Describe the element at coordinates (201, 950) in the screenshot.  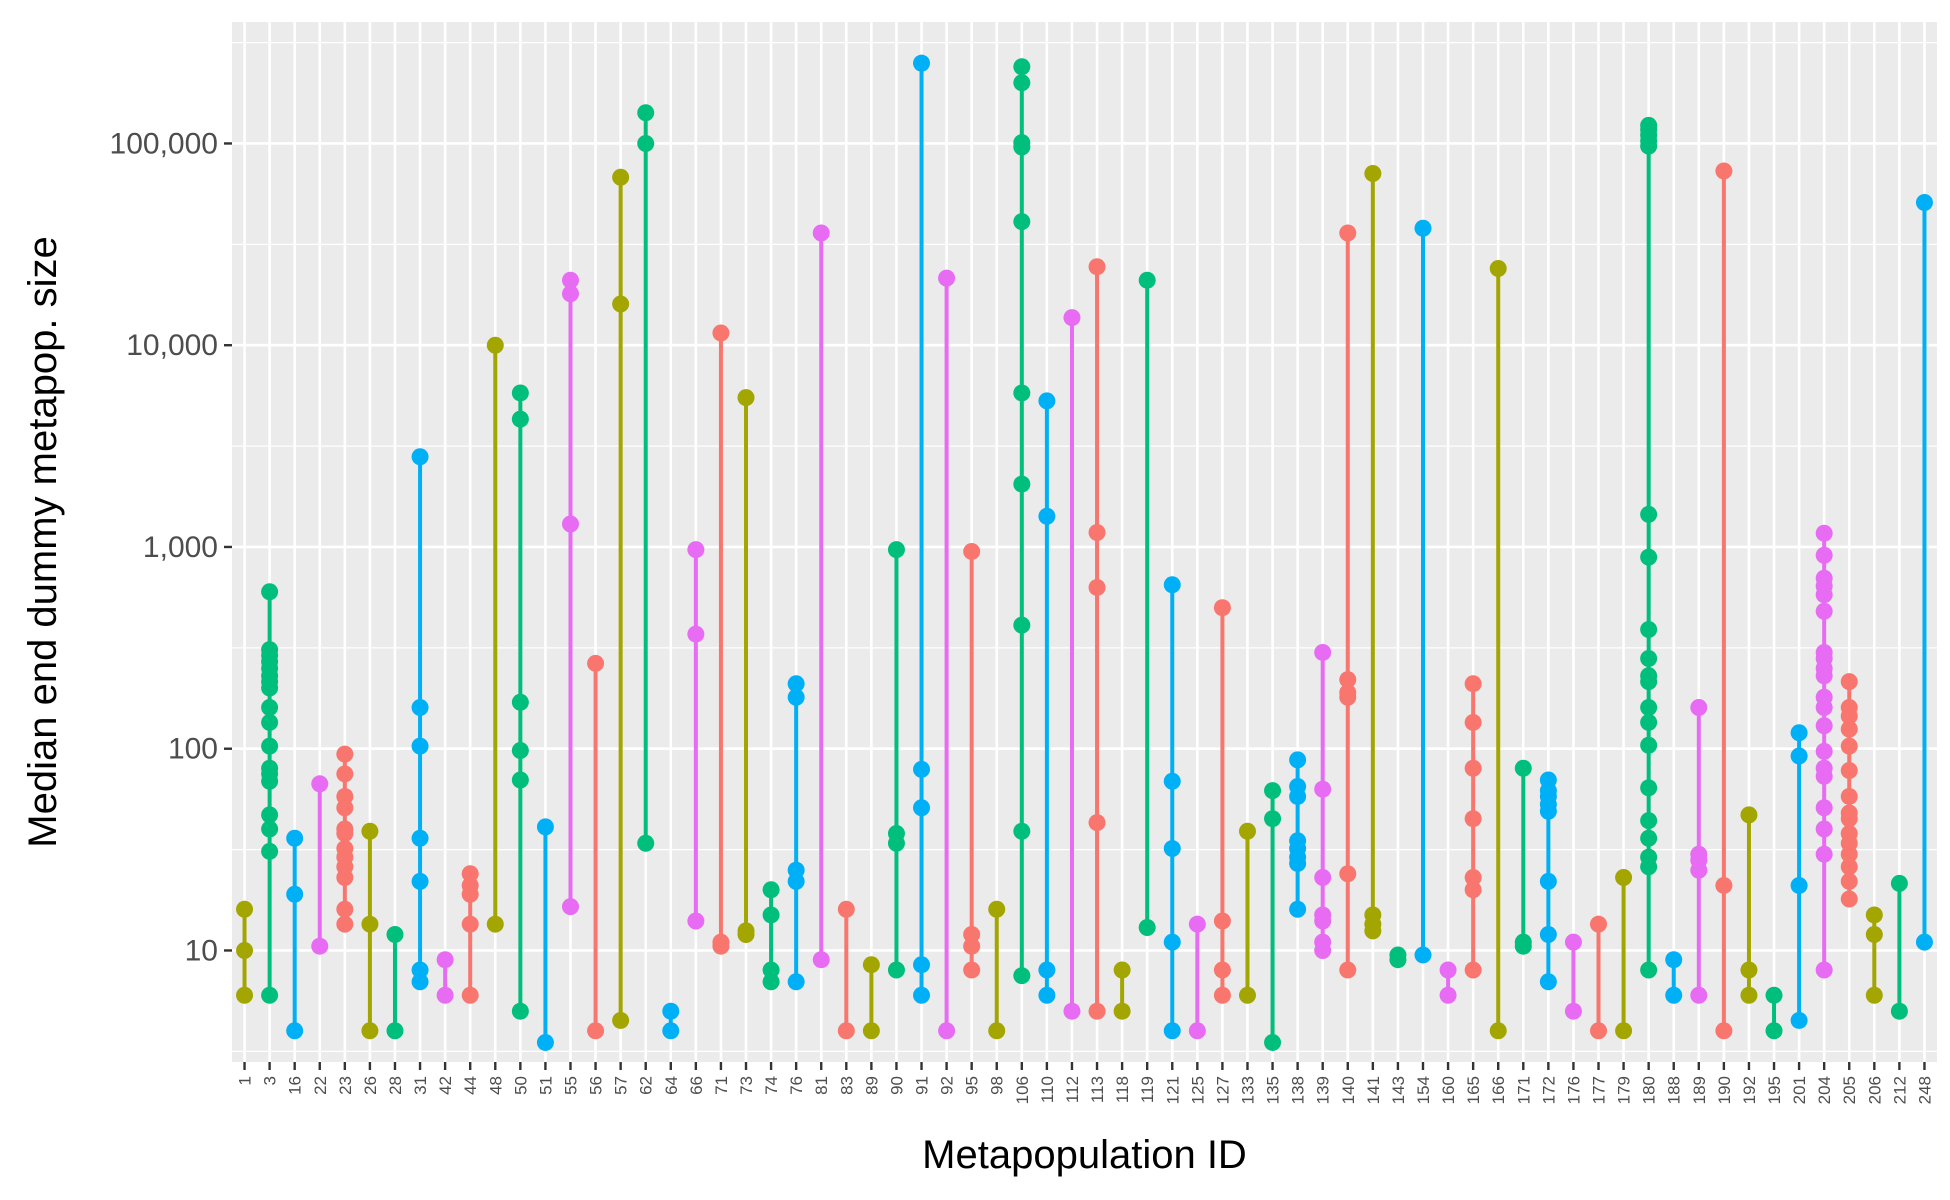
I see `y-tick-label: 10` at that location.